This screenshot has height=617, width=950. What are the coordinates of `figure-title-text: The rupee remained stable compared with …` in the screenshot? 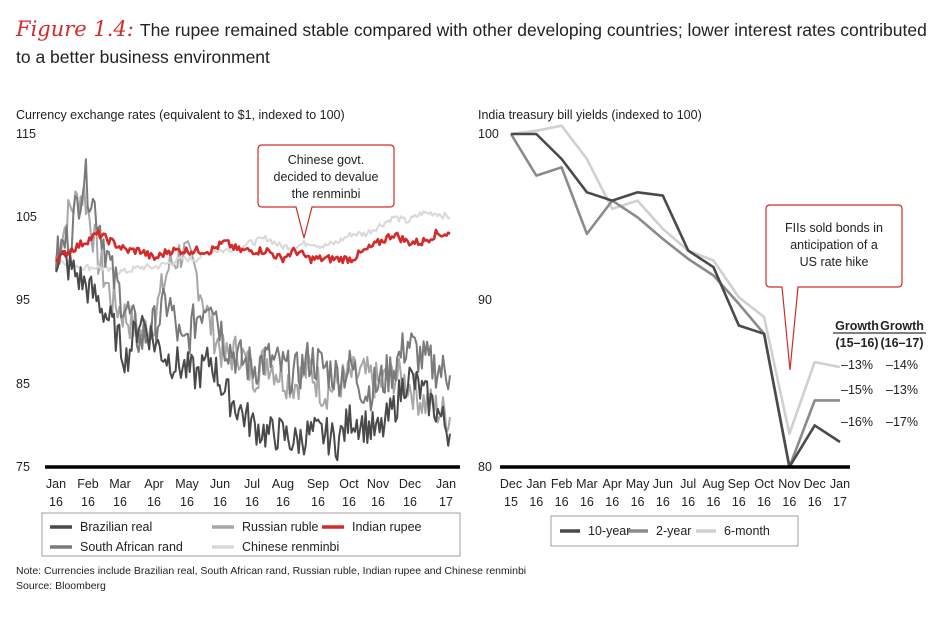 It's located at (471, 43).